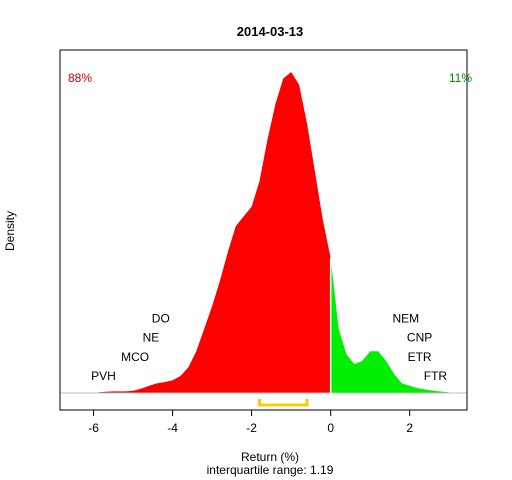 The image size is (512, 480). What do you see at coordinates (436, 376) in the screenshot?
I see `ticker-label-ftr: FTR` at bounding box center [436, 376].